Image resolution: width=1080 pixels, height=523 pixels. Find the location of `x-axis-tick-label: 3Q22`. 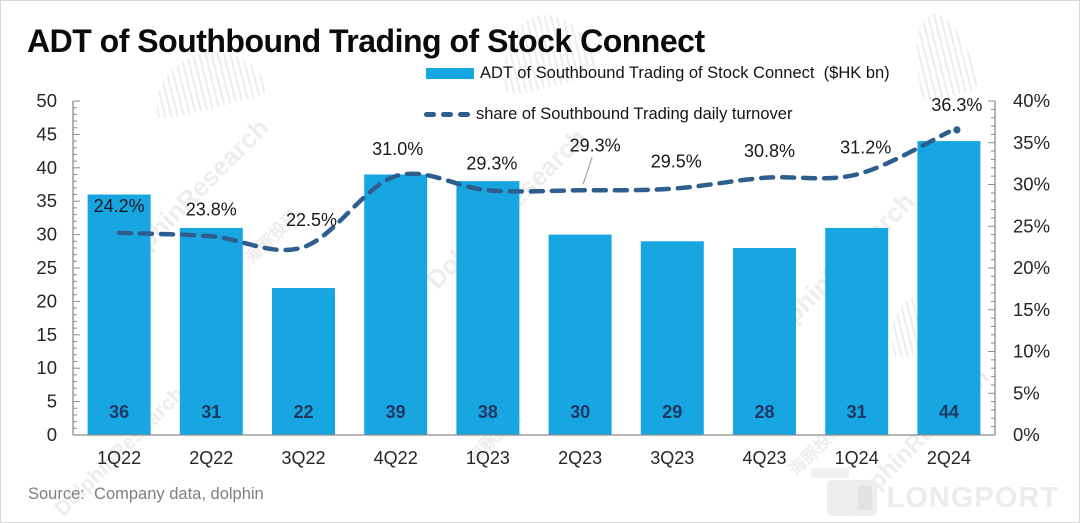

x-axis-tick-label: 3Q22 is located at coordinates (303, 458).